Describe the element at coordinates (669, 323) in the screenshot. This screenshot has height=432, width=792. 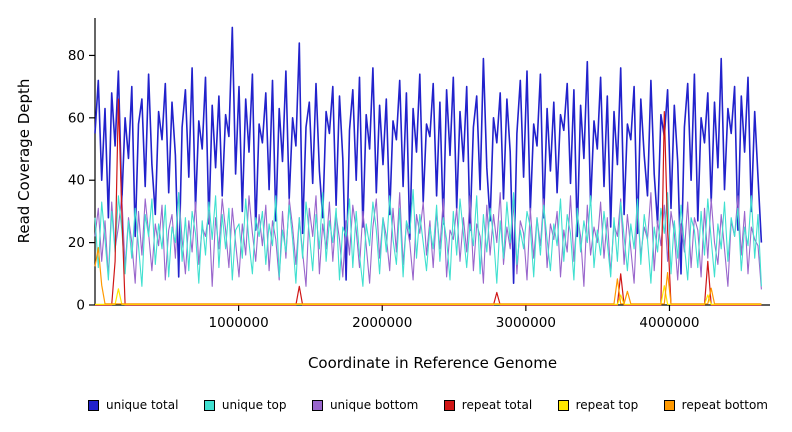
I see `svg-text: 4000000` at that location.